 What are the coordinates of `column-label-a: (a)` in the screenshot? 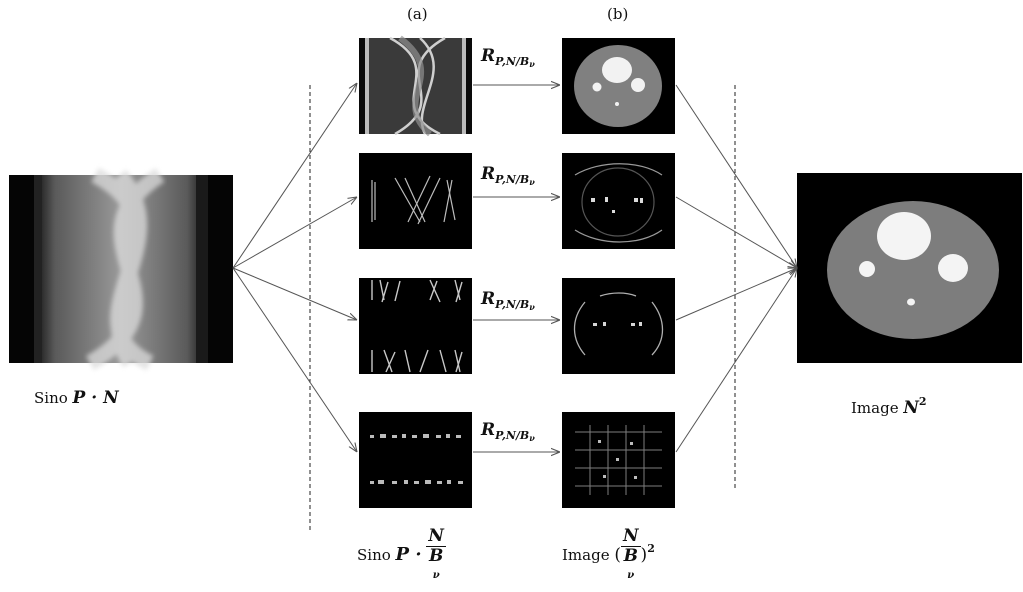 It's located at (417, 14).